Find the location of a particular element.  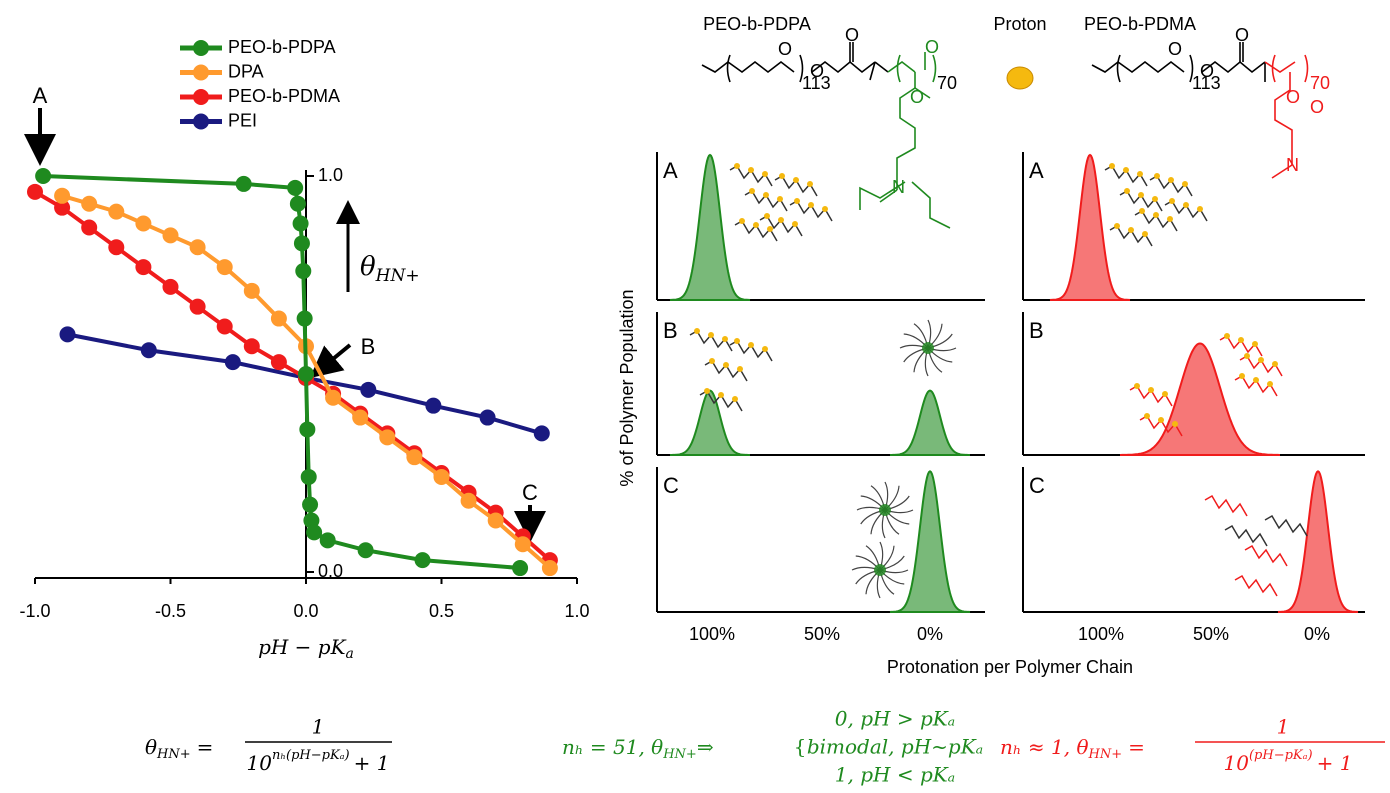

column-title: PEO-b-PDPA is located at coordinates (757, 24).